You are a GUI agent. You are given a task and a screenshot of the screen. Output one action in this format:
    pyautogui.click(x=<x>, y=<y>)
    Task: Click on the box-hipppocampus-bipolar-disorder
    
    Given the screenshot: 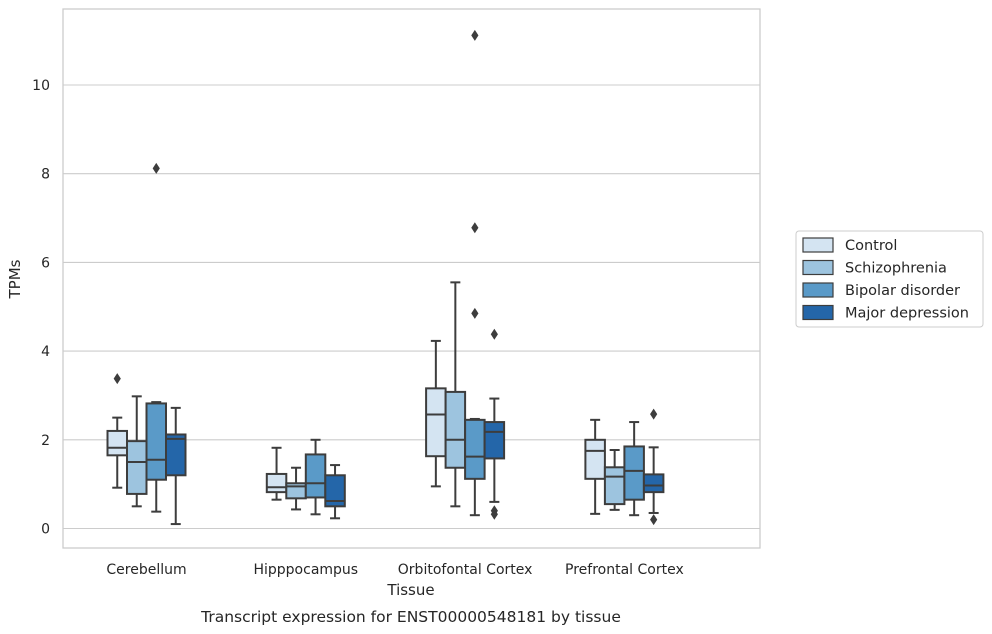 What is the action you would take?
    pyautogui.click(x=315, y=477)
    